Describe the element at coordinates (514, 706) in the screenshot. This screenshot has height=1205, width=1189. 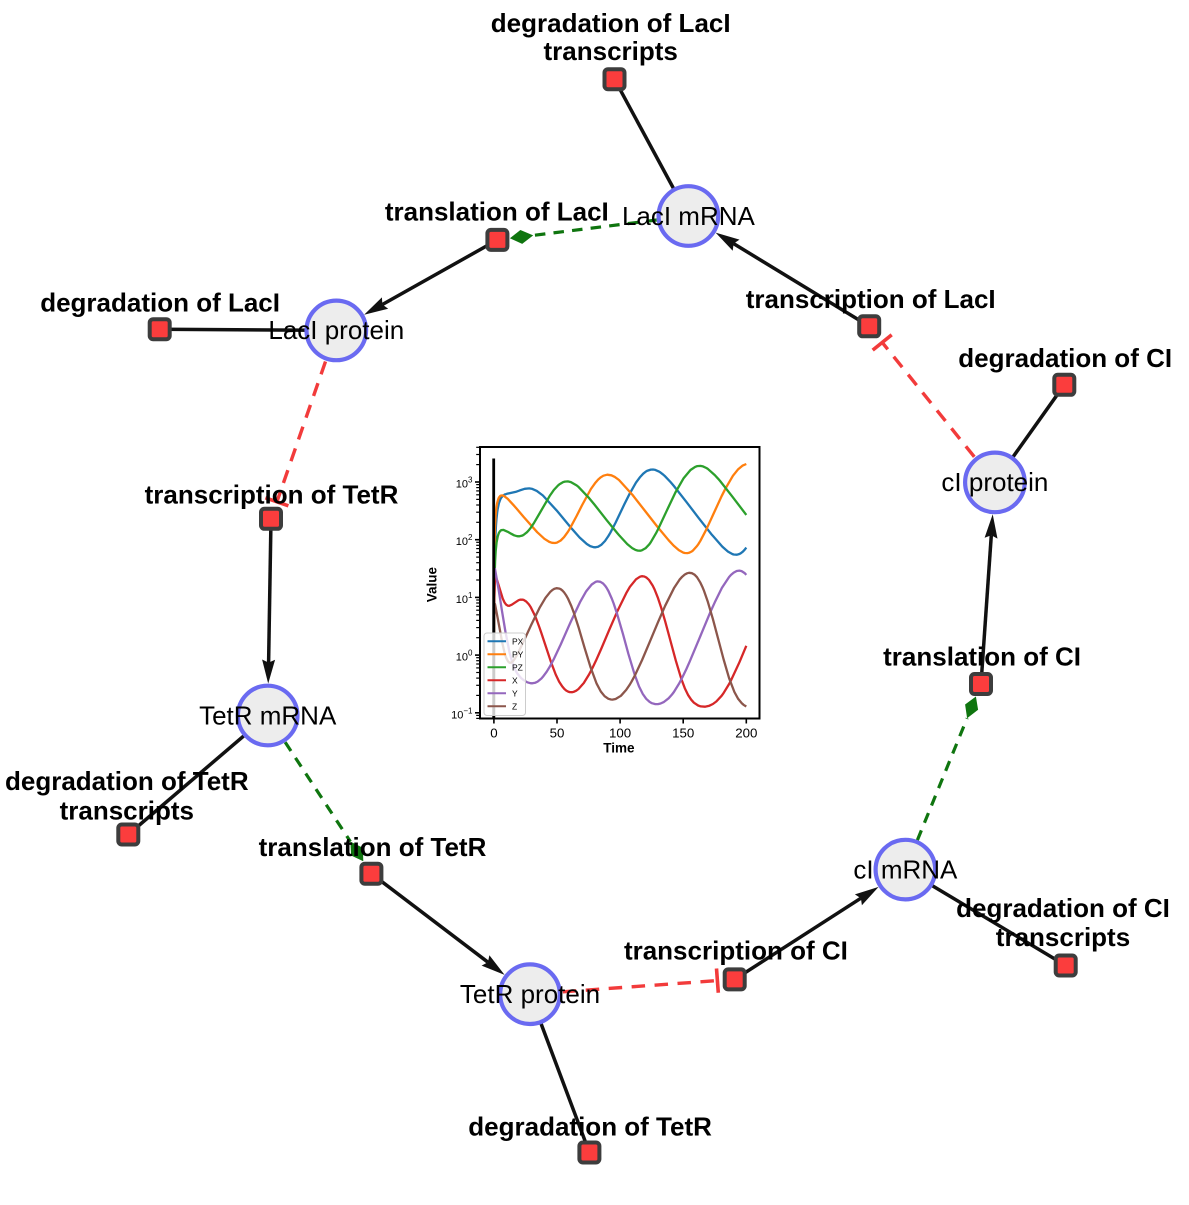
I see `svg-text: Z` at that location.